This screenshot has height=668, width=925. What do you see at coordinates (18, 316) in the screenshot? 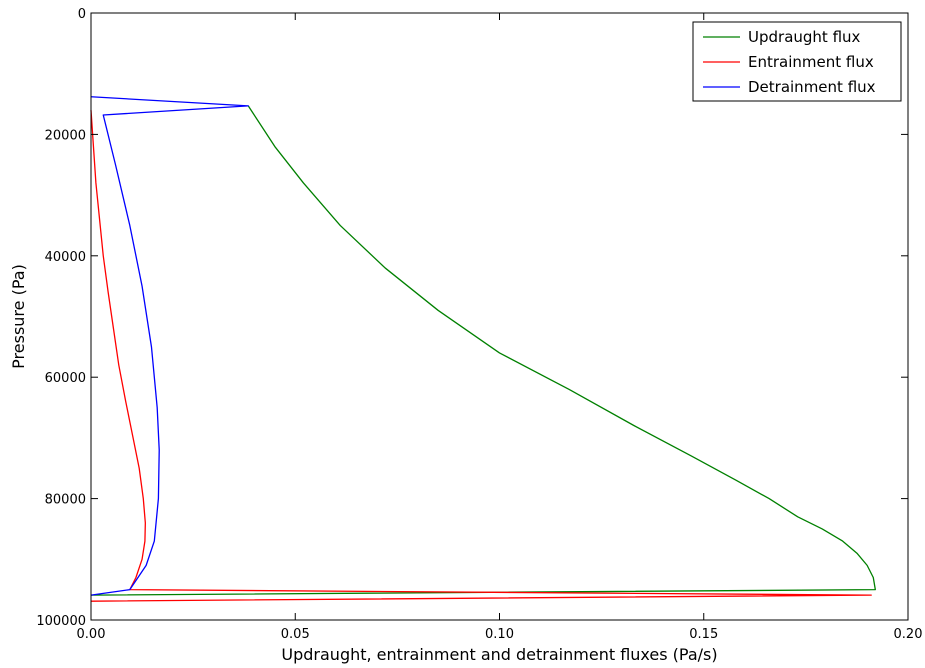
I see `y-axis-label: Pressure (Pa)` at bounding box center [18, 316].